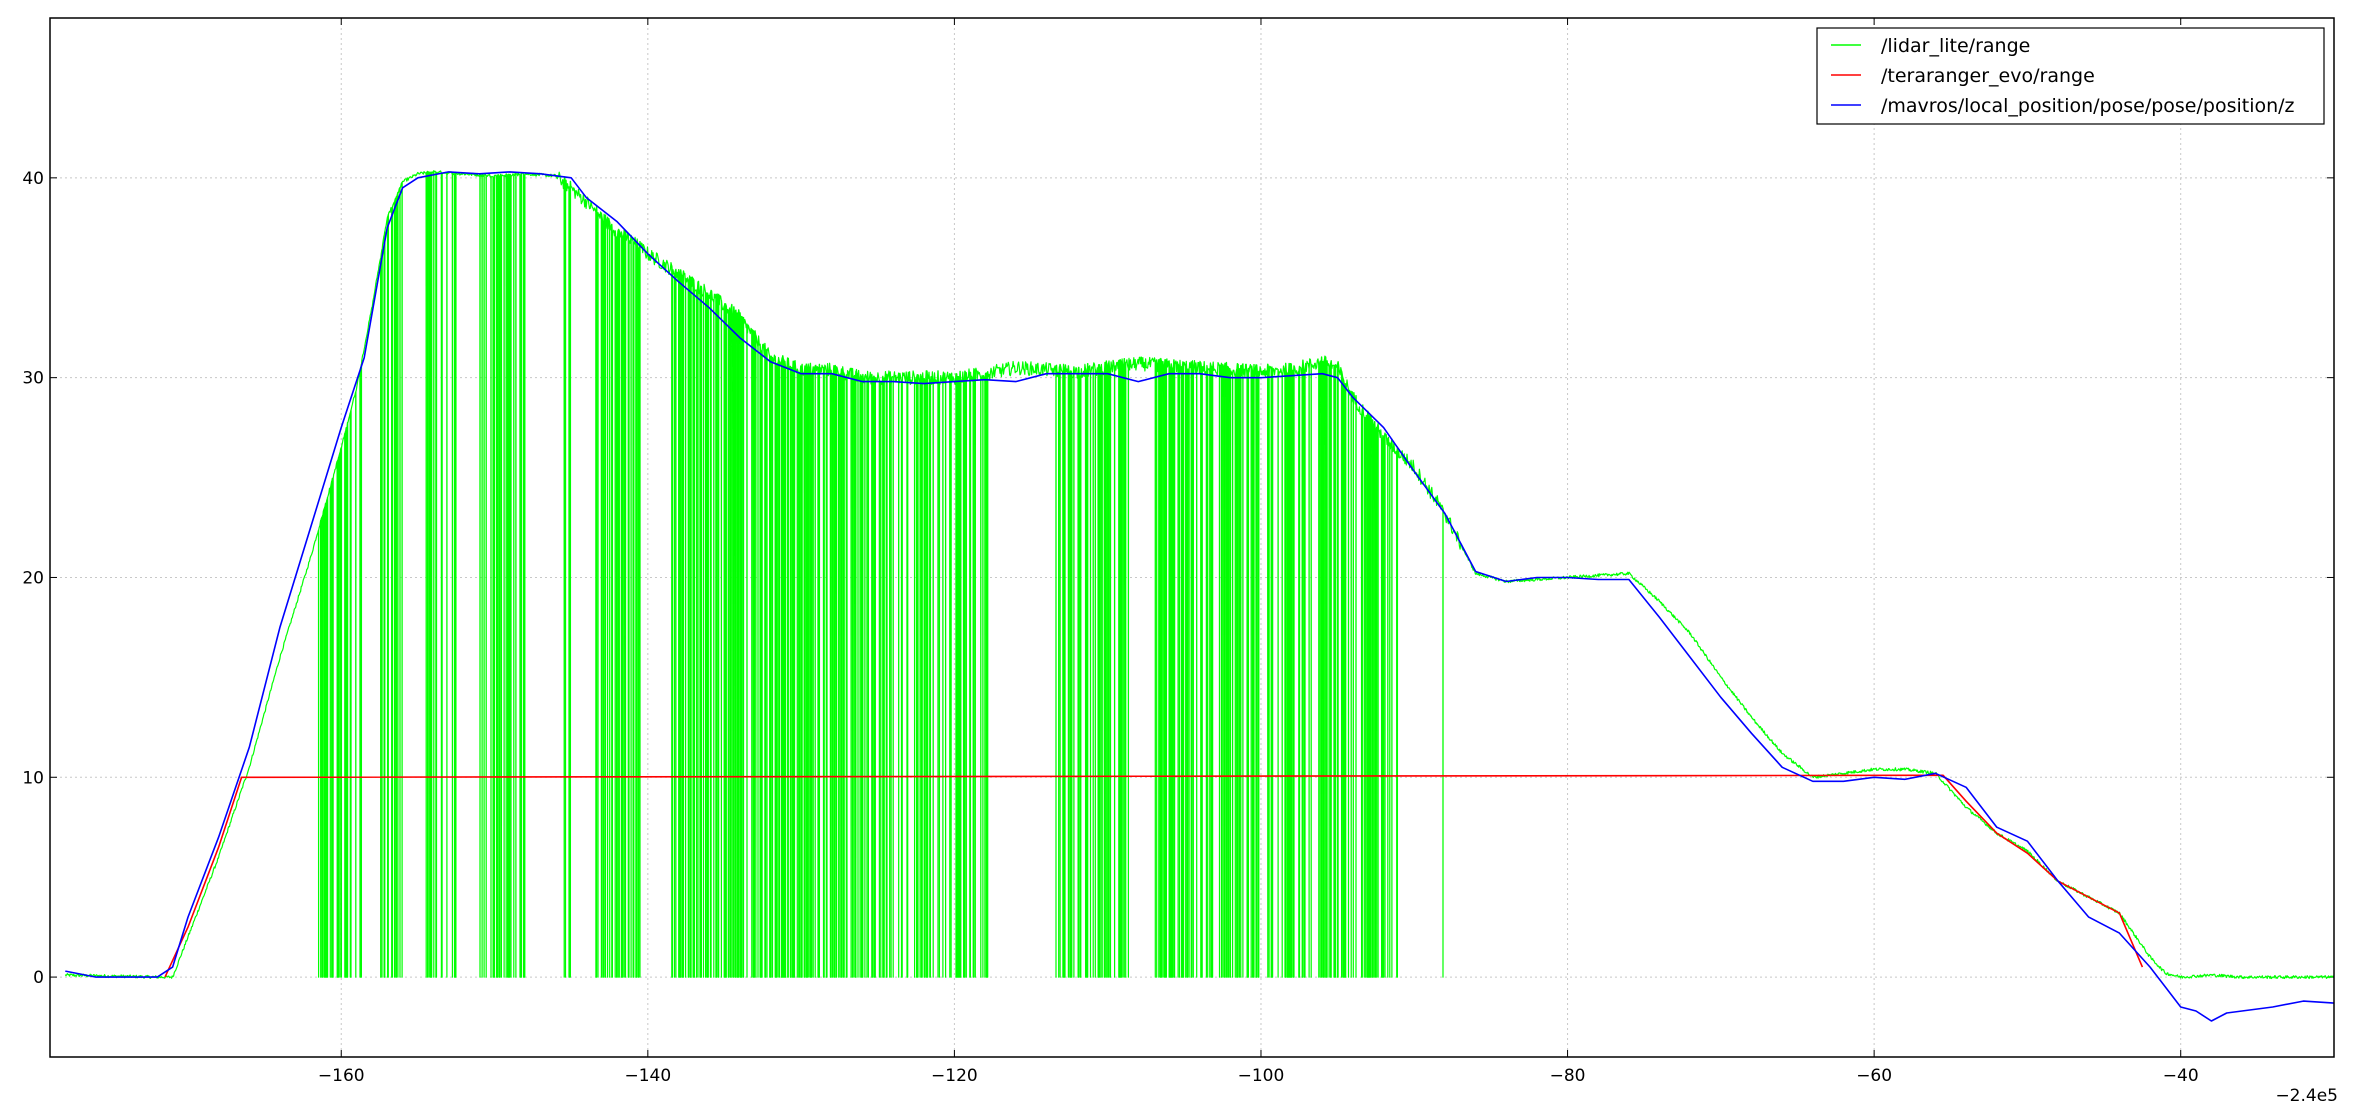 Image resolution: width=2355 pixels, height=1117 pixels. Describe the element at coordinates (1955, 46) in the screenshot. I see `legend-label-0: /lidar_lite/range` at that location.